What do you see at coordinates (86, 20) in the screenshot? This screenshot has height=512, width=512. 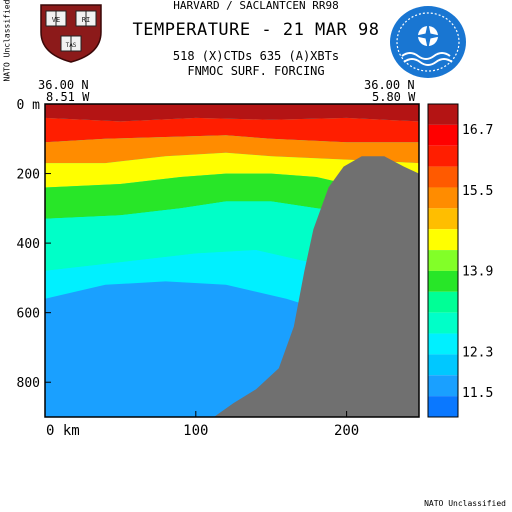 I see `shield-text-ri: RI` at bounding box center [86, 20].